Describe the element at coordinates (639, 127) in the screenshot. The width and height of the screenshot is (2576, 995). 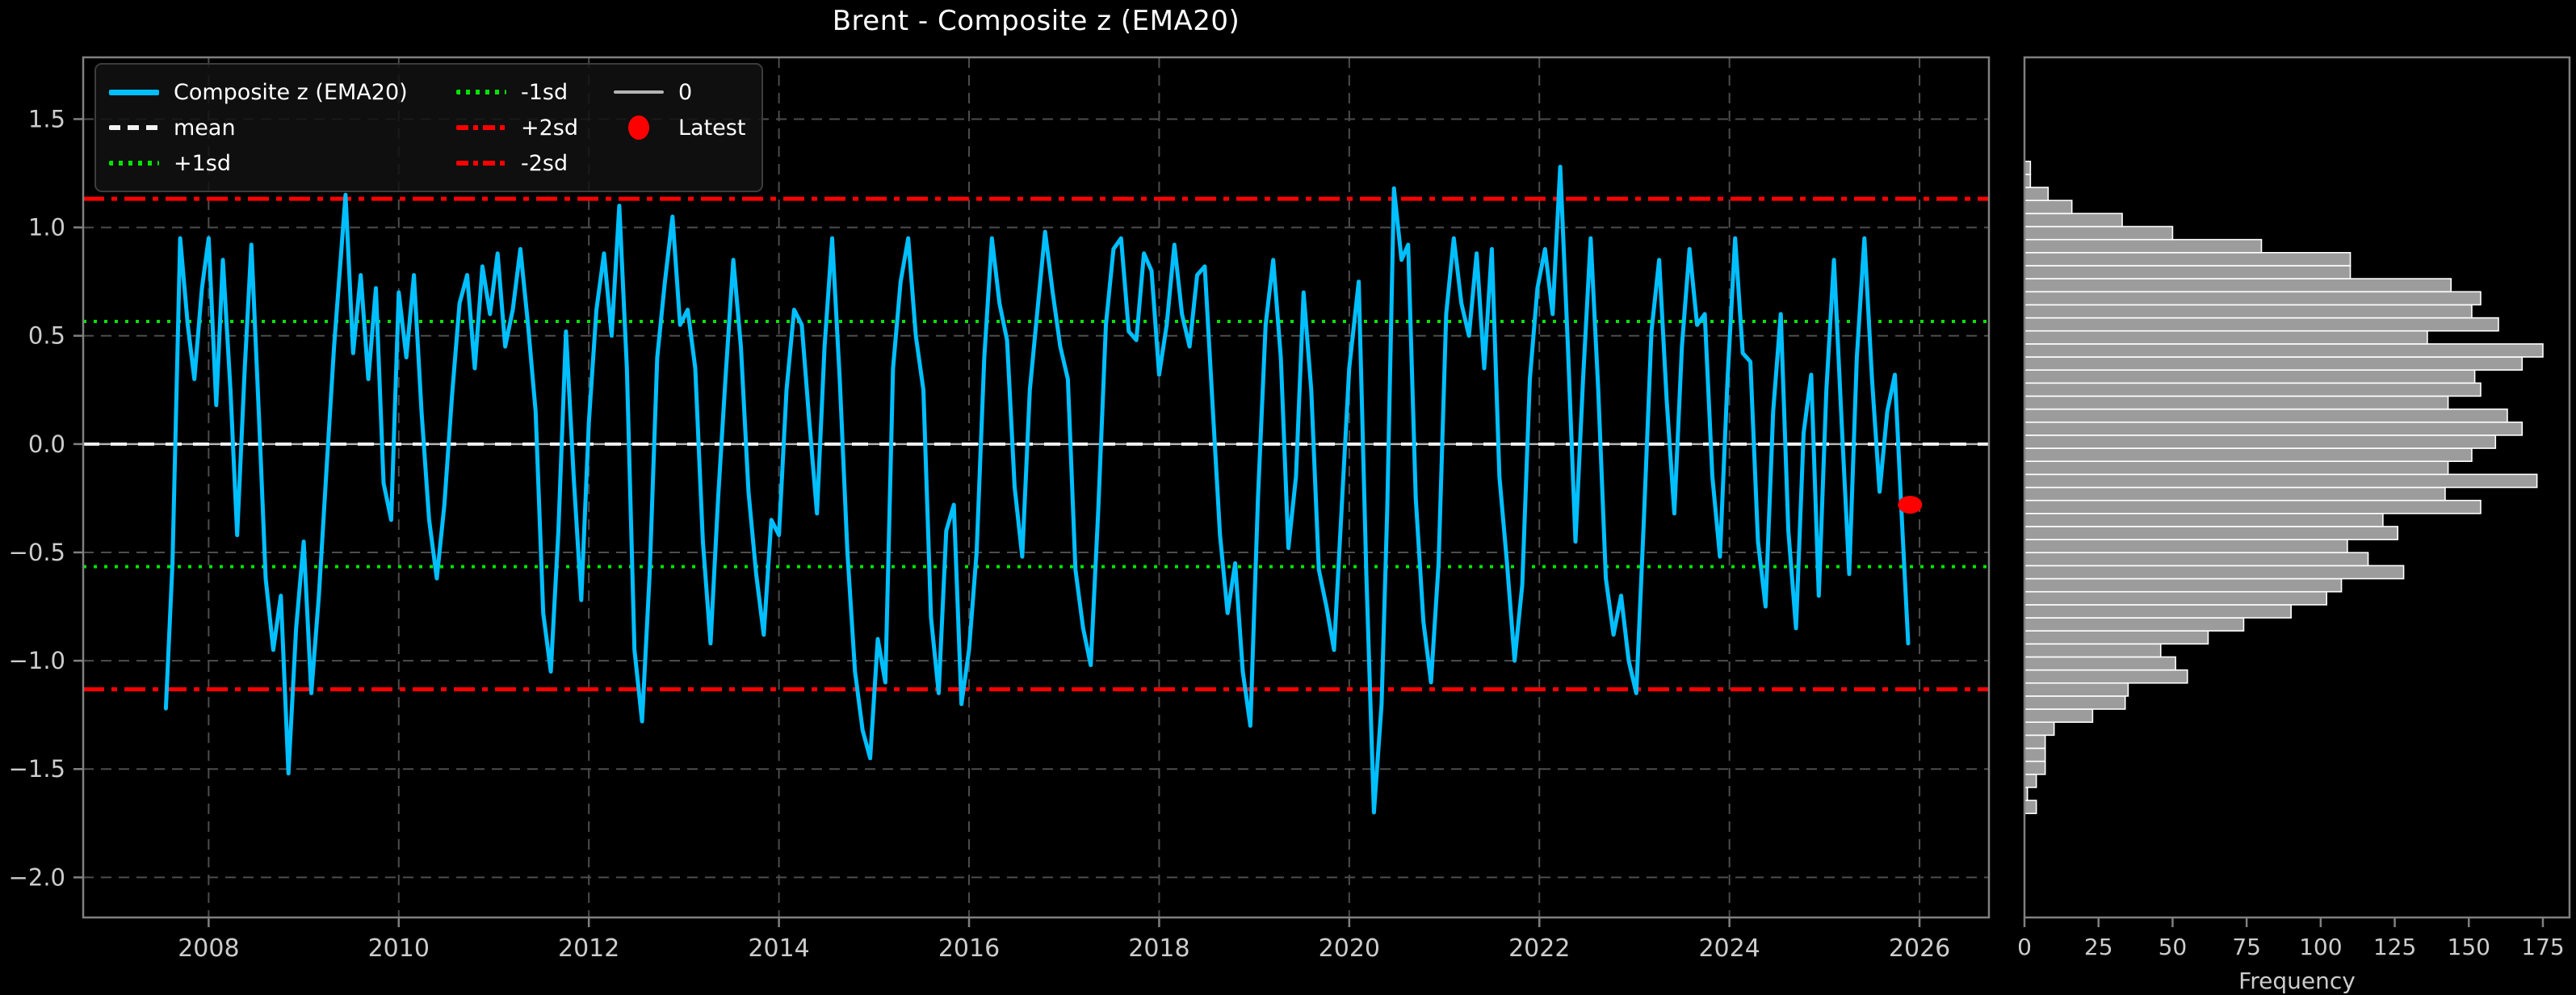
I see `latest-marker-swatch` at that location.